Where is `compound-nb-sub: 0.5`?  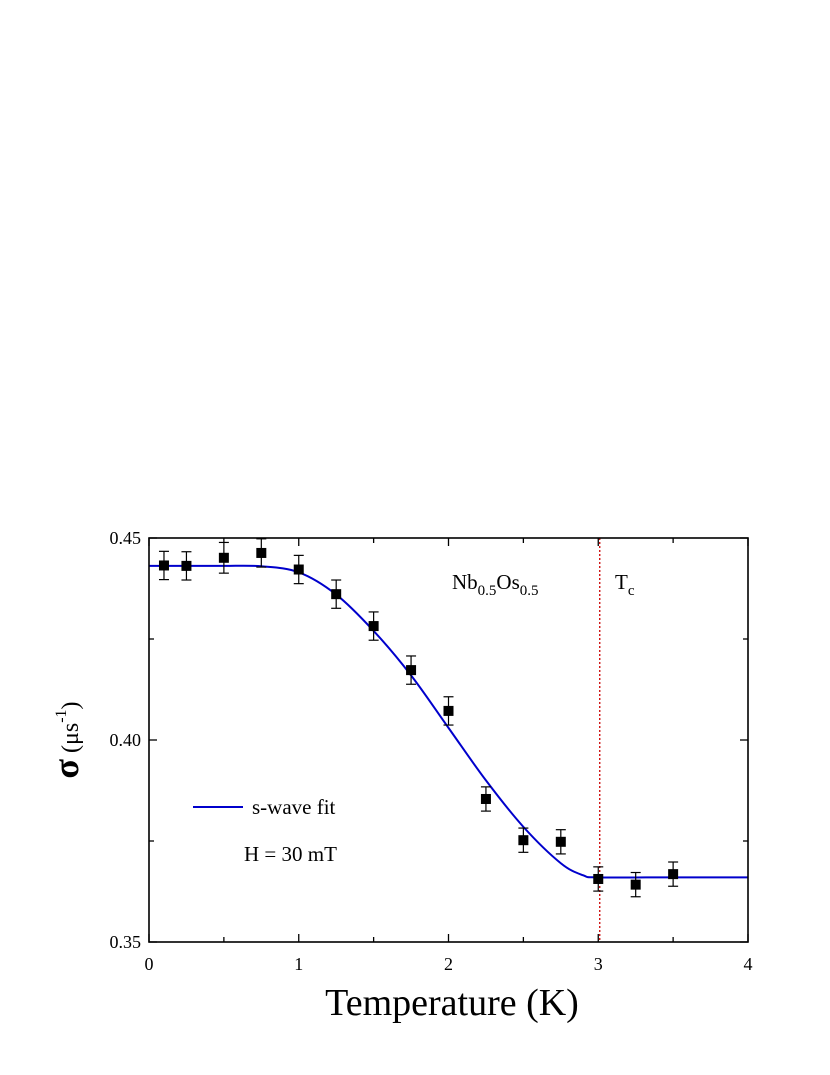
compound-nb-sub: 0.5 is located at coordinates (487, 591).